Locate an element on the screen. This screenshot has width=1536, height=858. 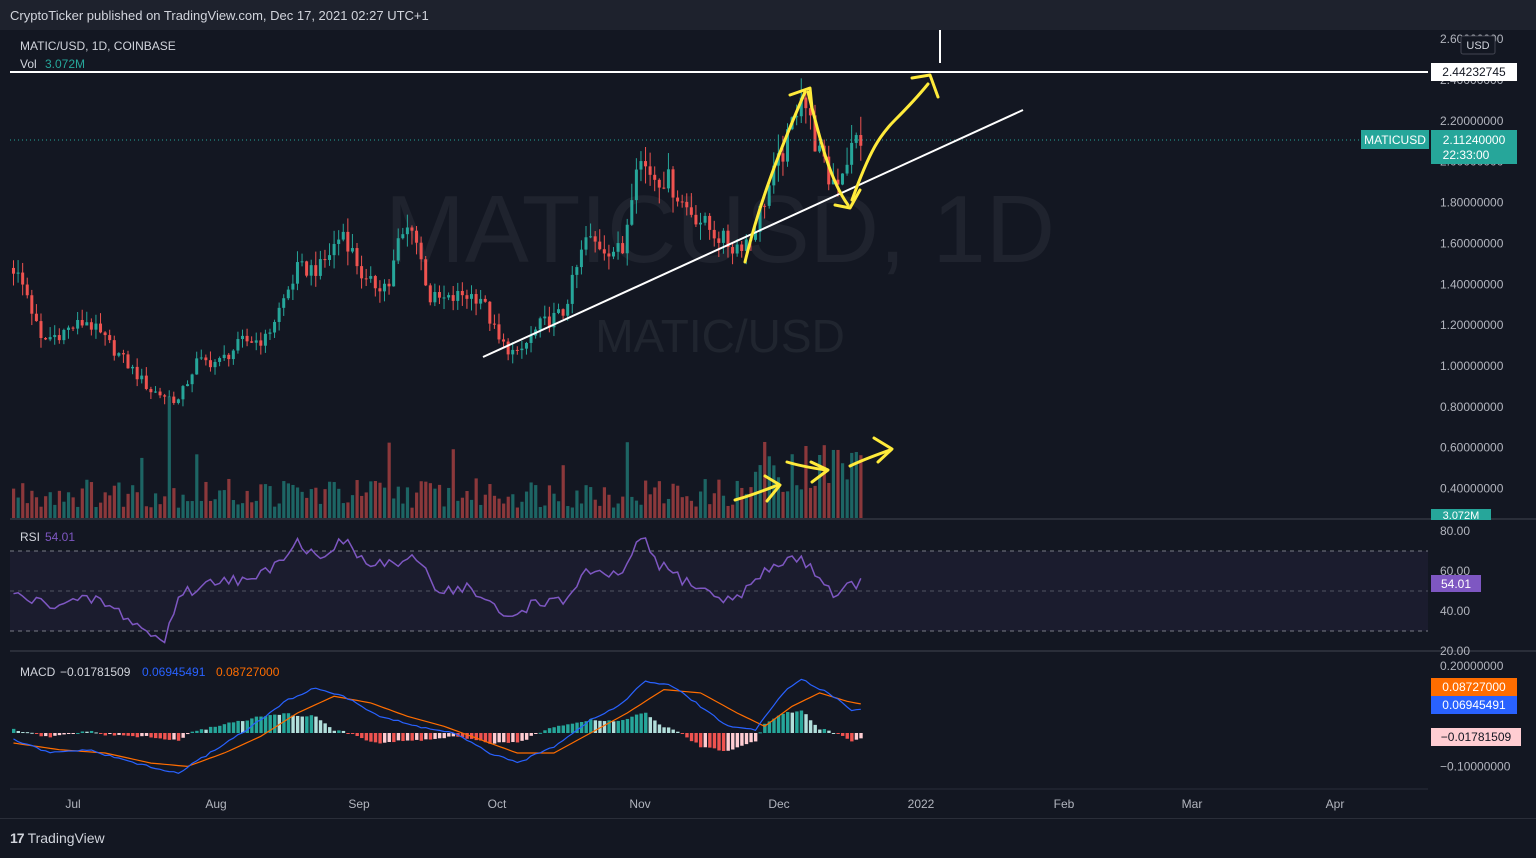
countdown-label: 22:33:00 is located at coordinates (1466, 155).